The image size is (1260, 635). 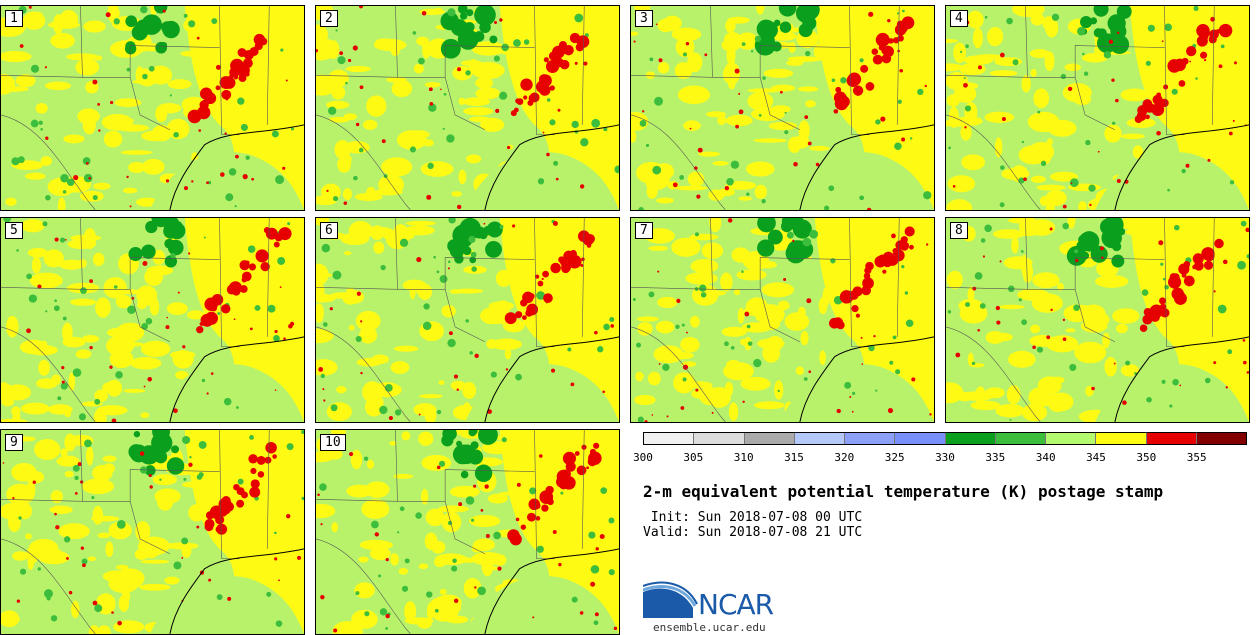 I want to click on member-map-panel: 3, so click(x=782, y=108).